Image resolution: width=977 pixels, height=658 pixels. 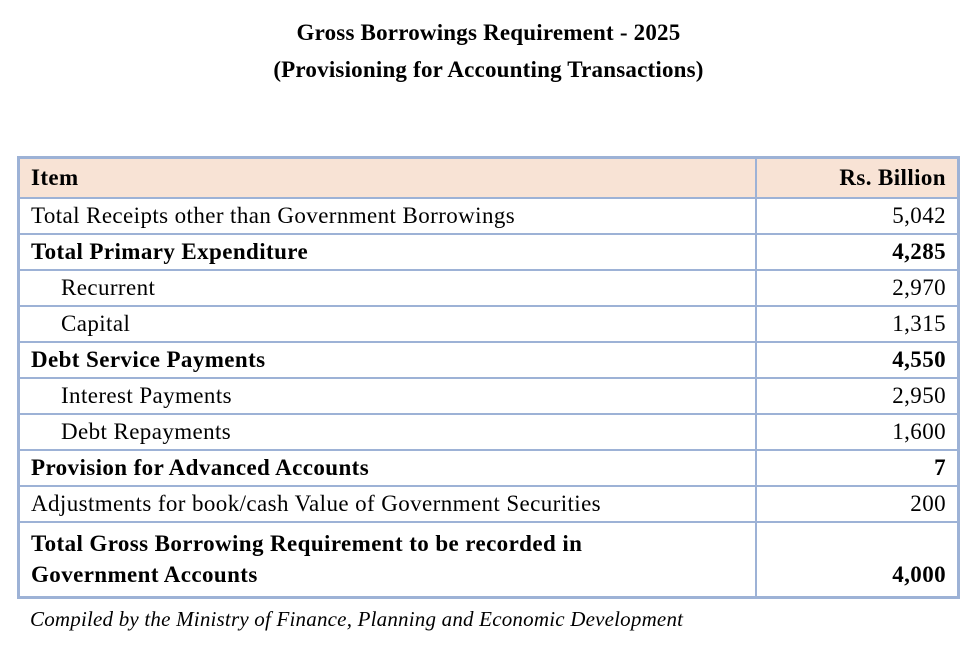 What do you see at coordinates (857, 432) in the screenshot?
I see `value-cell: 1,600` at bounding box center [857, 432].